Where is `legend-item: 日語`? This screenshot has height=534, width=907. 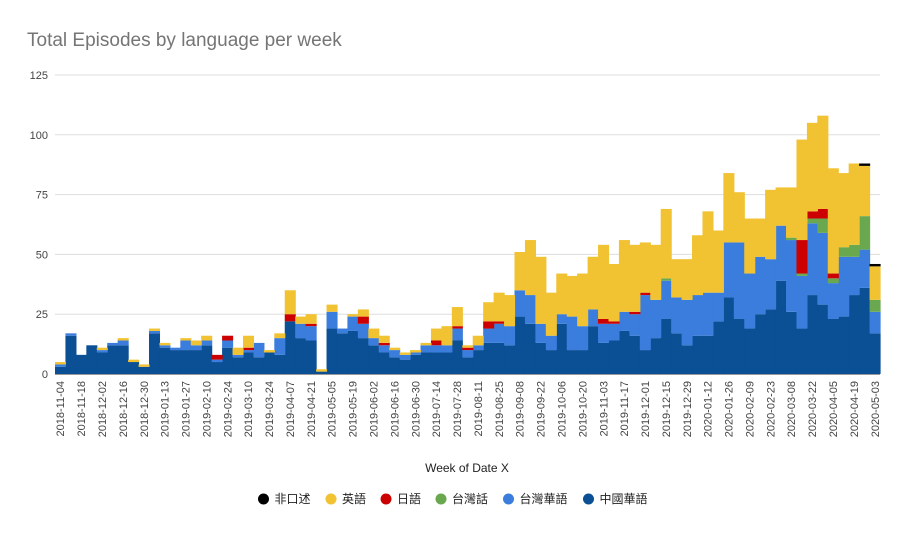 legend-item: 日語 is located at coordinates (401, 498).